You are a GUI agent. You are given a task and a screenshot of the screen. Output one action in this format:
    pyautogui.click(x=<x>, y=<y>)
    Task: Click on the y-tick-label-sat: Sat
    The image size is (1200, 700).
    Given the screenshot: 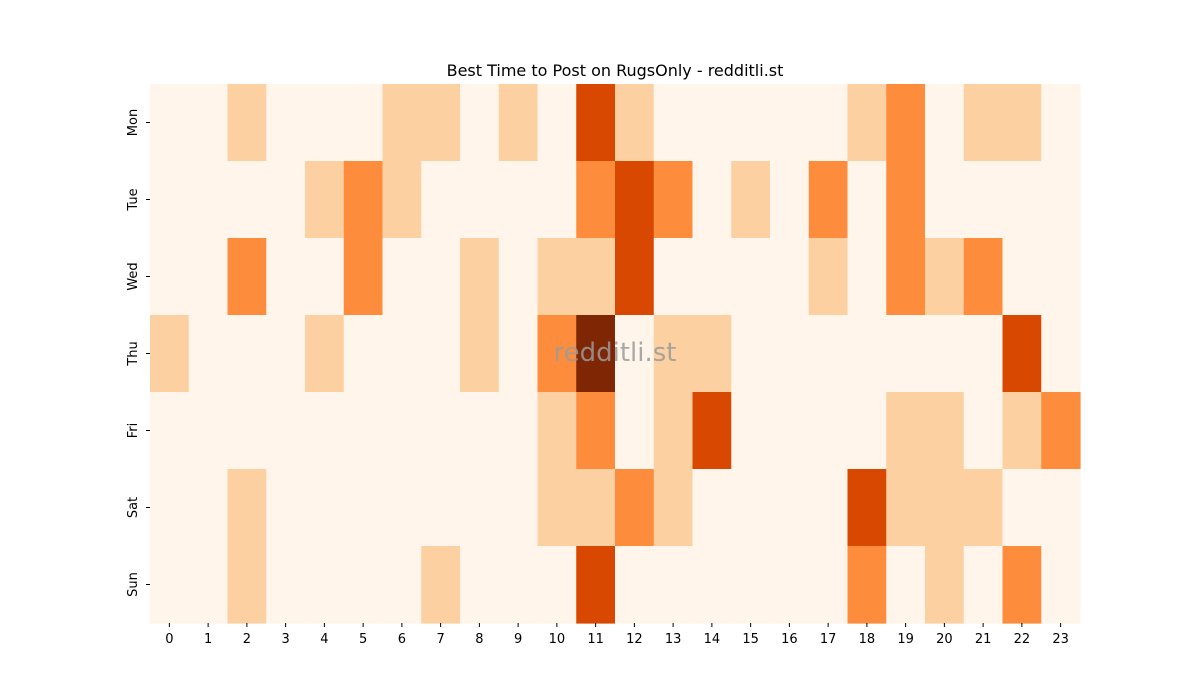 What is the action you would take?
    pyautogui.click(x=133, y=507)
    